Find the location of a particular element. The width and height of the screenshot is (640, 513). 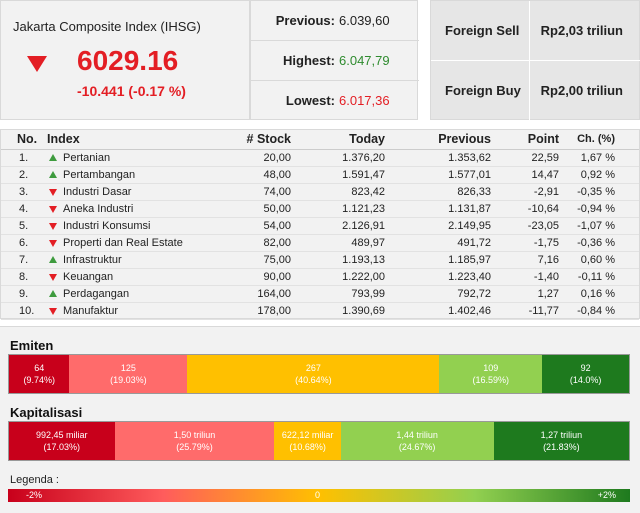

stat-label: Highest: is located at coordinates (309, 60).